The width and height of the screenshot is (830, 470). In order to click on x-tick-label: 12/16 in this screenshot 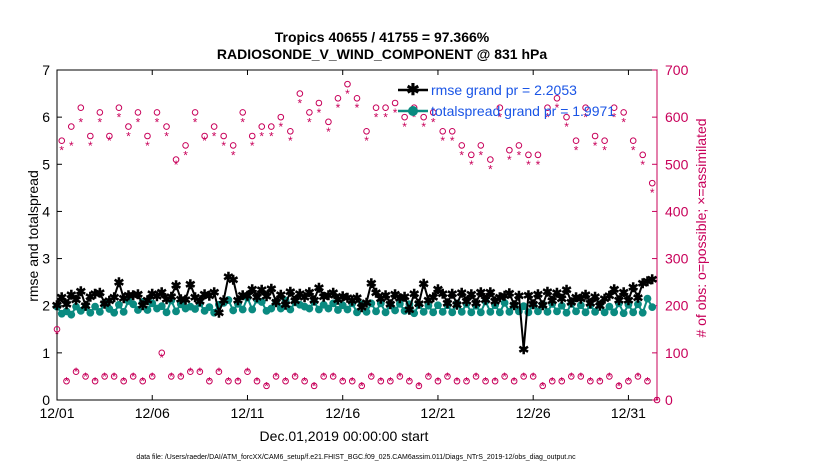, I will do `click(342, 413)`.